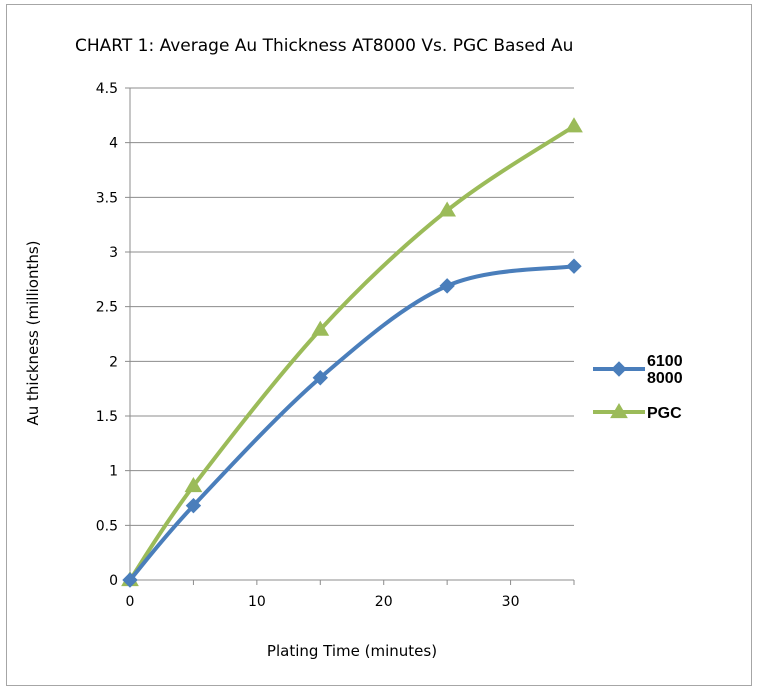 This screenshot has height=690, width=758. What do you see at coordinates (113, 144) in the screenshot?
I see `y-tick-label: 4` at bounding box center [113, 144].